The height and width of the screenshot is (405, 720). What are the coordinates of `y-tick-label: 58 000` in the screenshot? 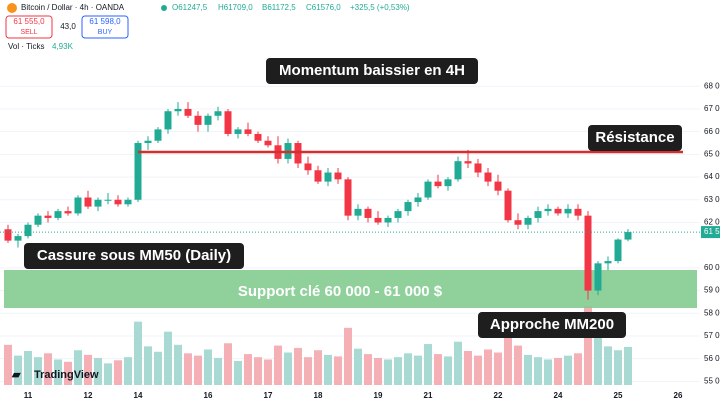 It's located at (712, 312).